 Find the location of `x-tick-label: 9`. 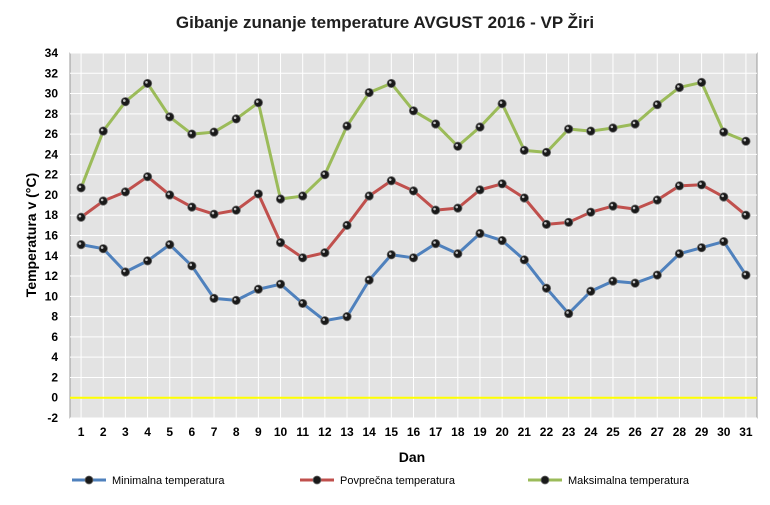

x-tick-label: 9 is located at coordinates (258, 432).